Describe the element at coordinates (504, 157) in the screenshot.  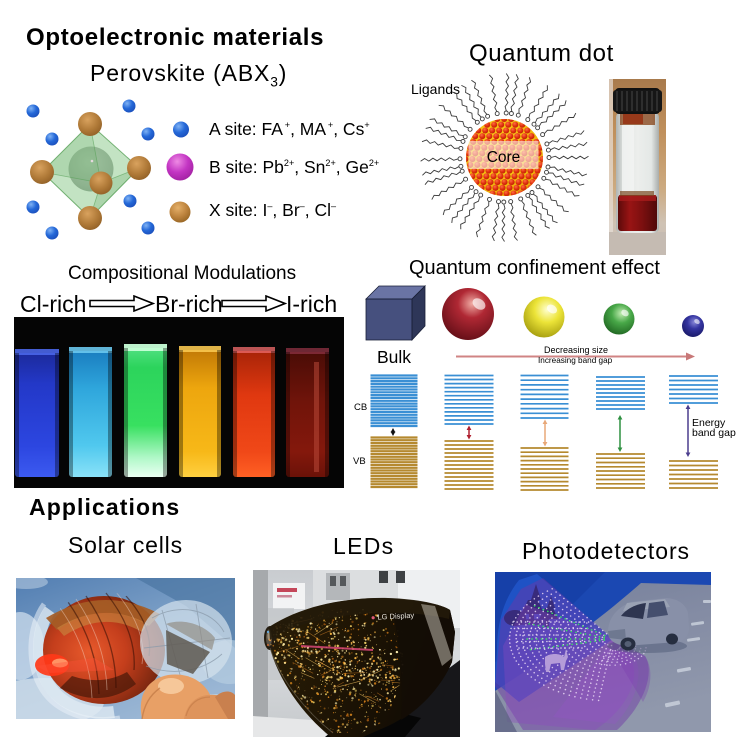
I see `svg-text: Core` at that location.